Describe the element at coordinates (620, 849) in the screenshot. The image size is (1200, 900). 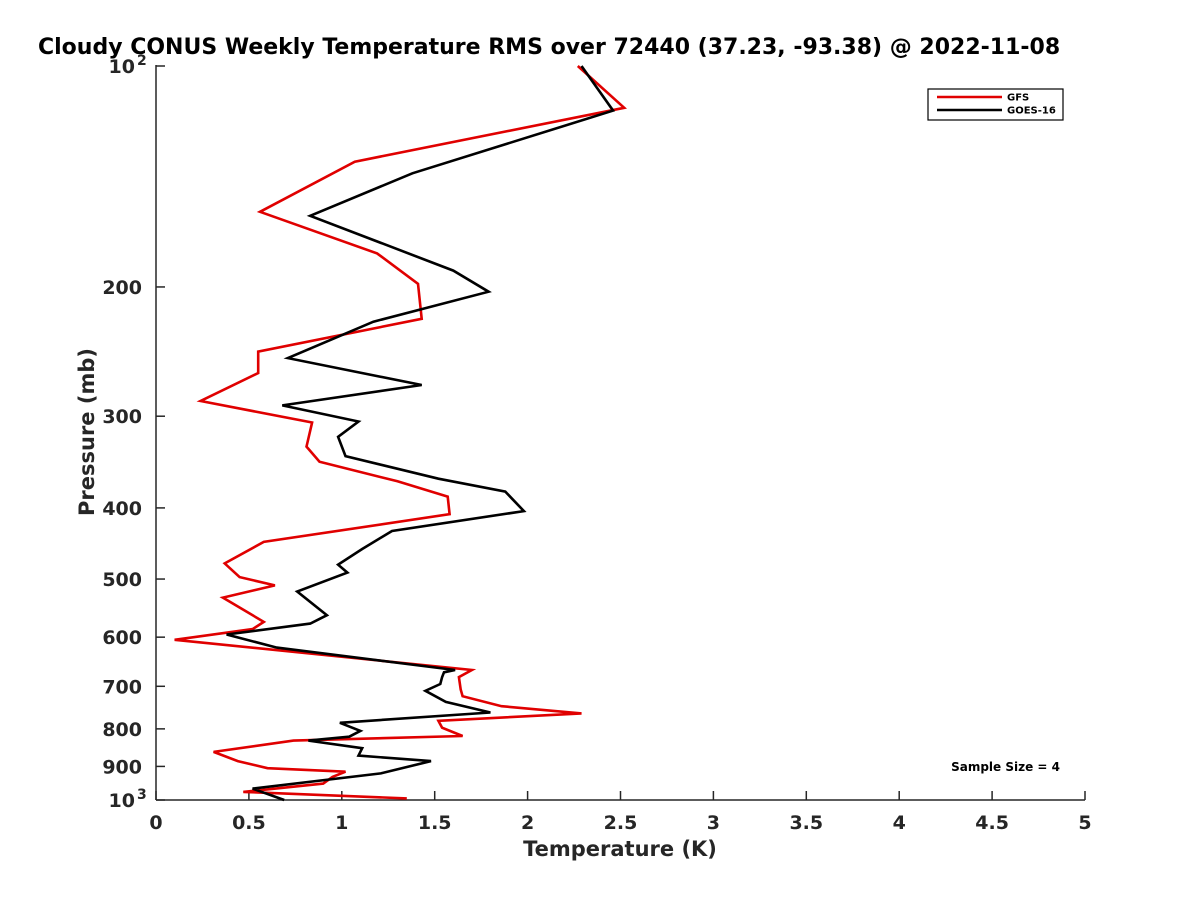
I see `x-axis-label: Temperature (K)` at that location.